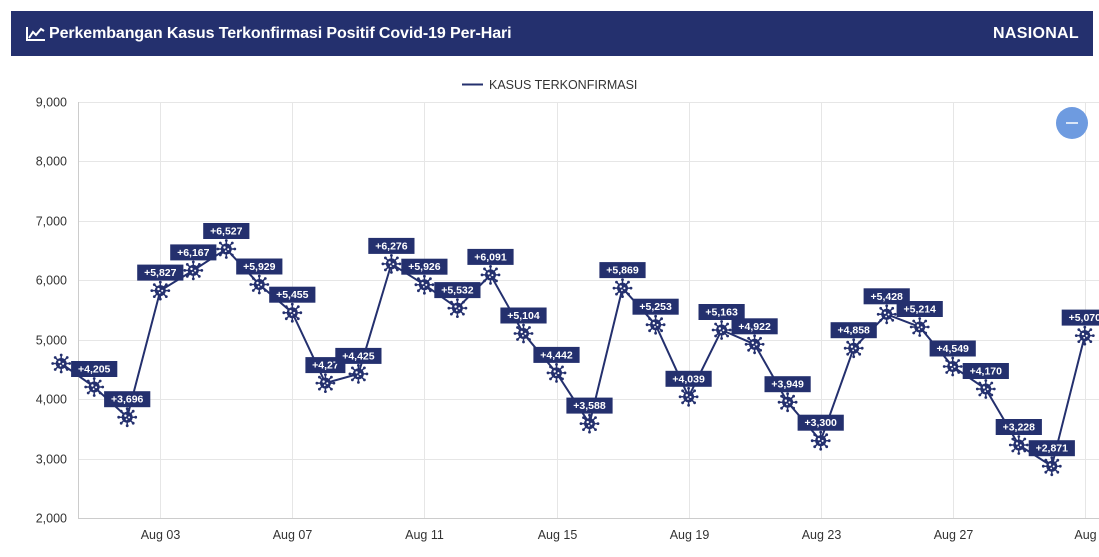 The height and width of the screenshot is (557, 1099). What do you see at coordinates (51, 519) in the screenshot?
I see `y-tick-label: 2,000` at bounding box center [51, 519].